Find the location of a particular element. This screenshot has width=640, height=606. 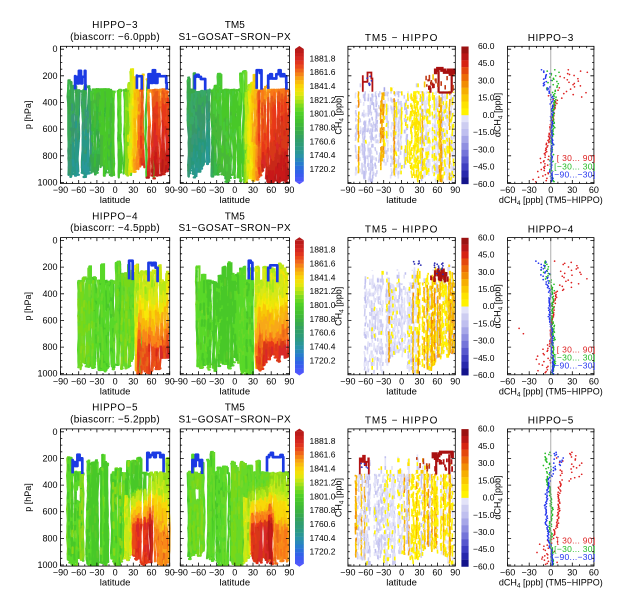

svg-text: −60.0 is located at coordinates (484, 375).